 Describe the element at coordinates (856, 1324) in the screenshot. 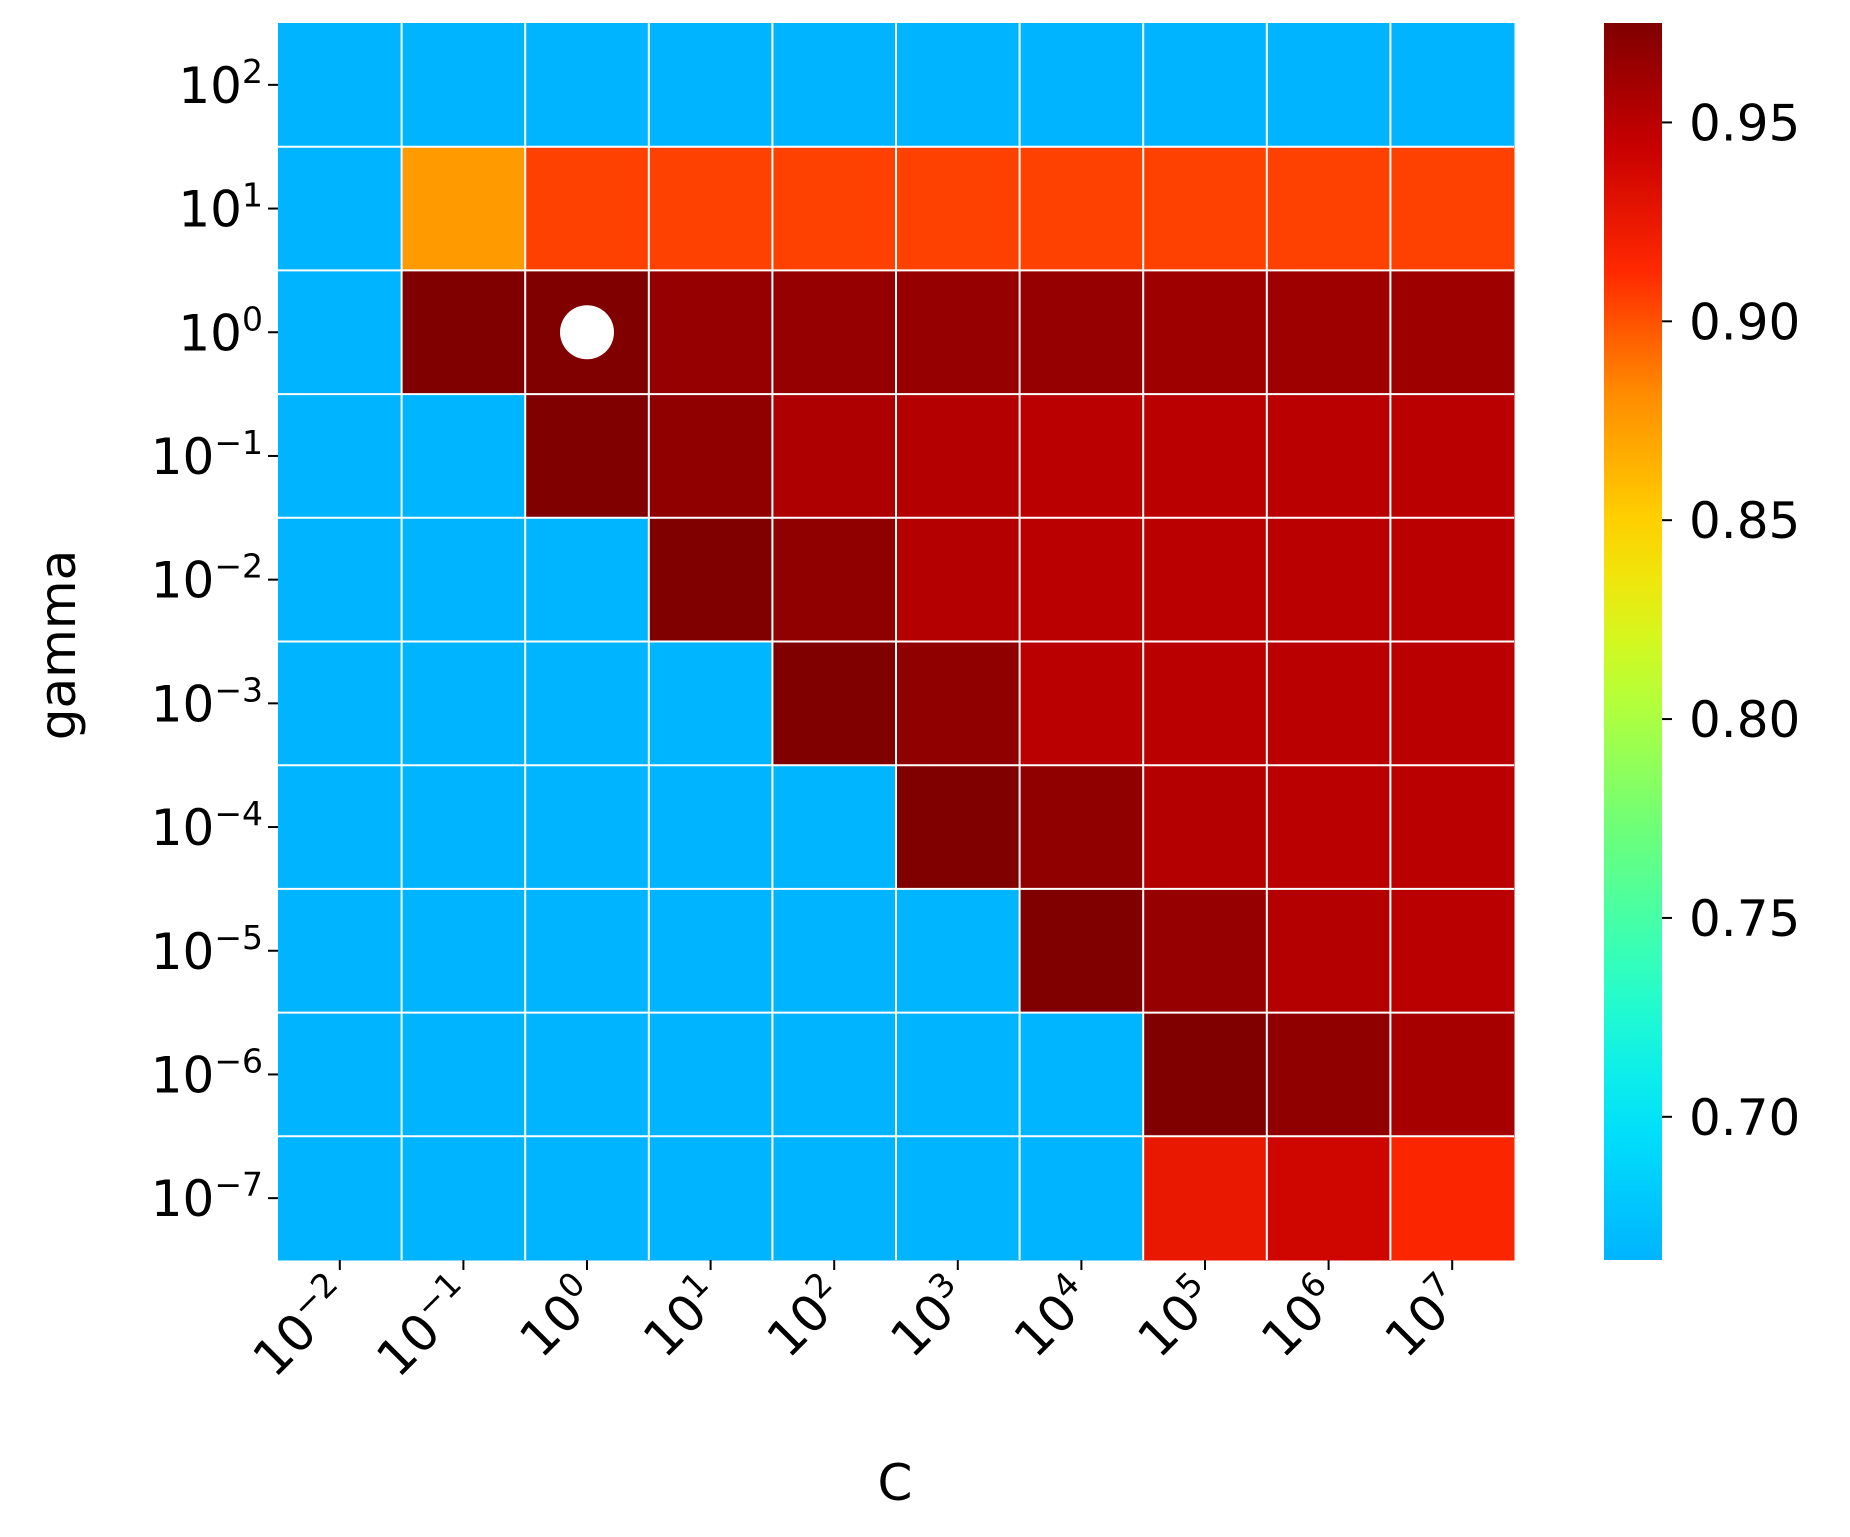

I see `x-axis-ticks: 10−210−1 100 10¹ 10² 10³ 10⁴ 10⁵ 10⁶ 10⁷` at that location.